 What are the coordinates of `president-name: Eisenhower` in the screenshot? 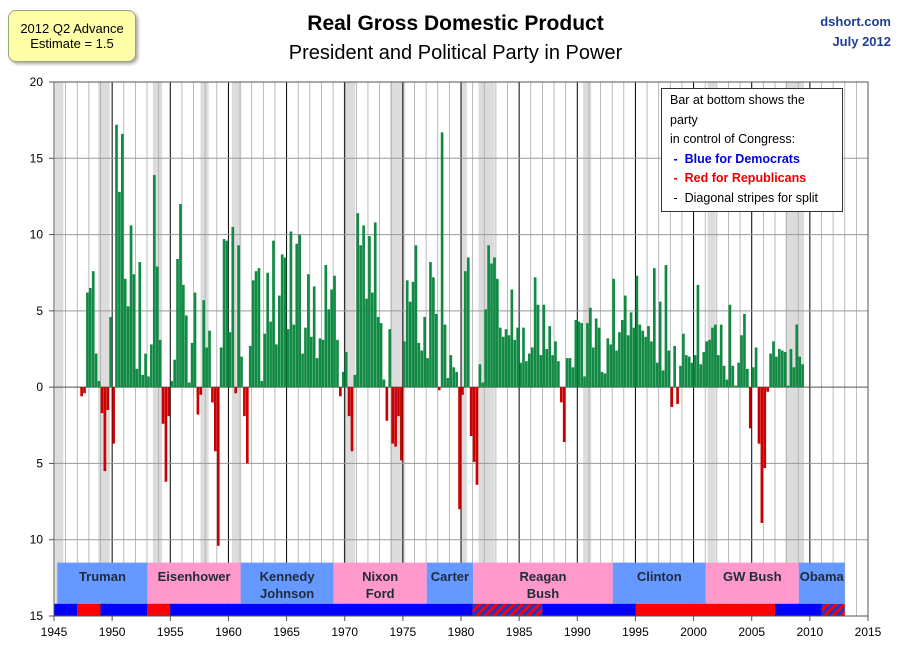 It's located at (194, 576).